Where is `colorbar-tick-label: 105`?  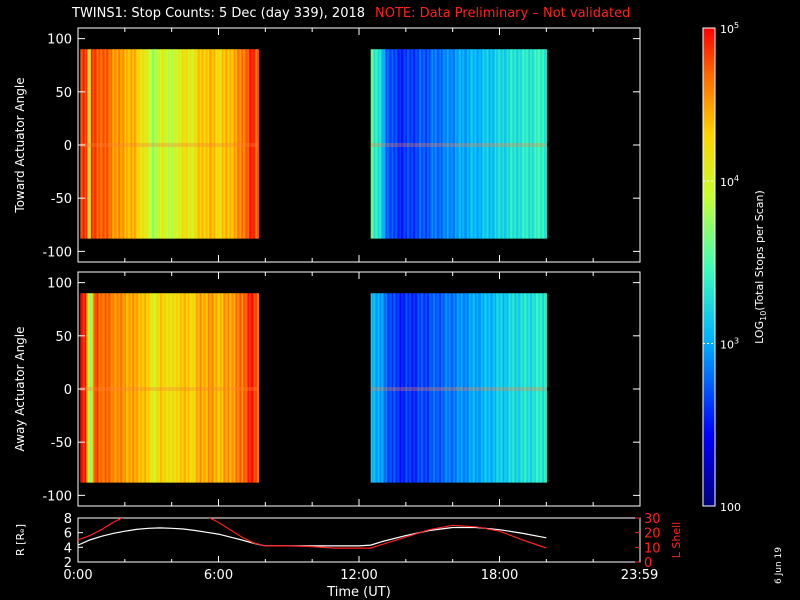 colorbar-tick-label: 105 is located at coordinates (729, 28).